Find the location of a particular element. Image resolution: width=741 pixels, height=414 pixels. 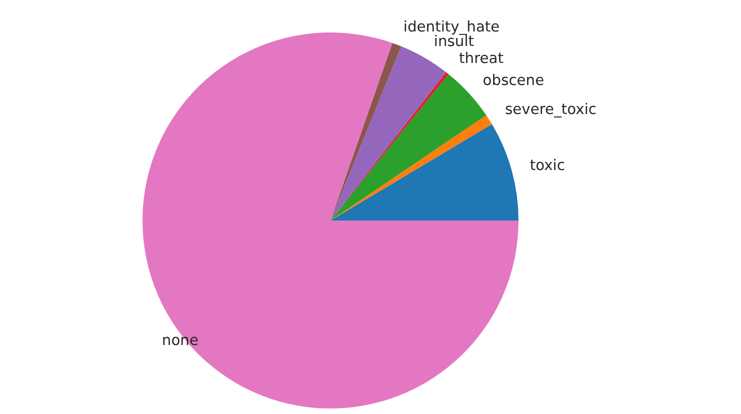

slice-label: identity_hate is located at coordinates (451, 27).